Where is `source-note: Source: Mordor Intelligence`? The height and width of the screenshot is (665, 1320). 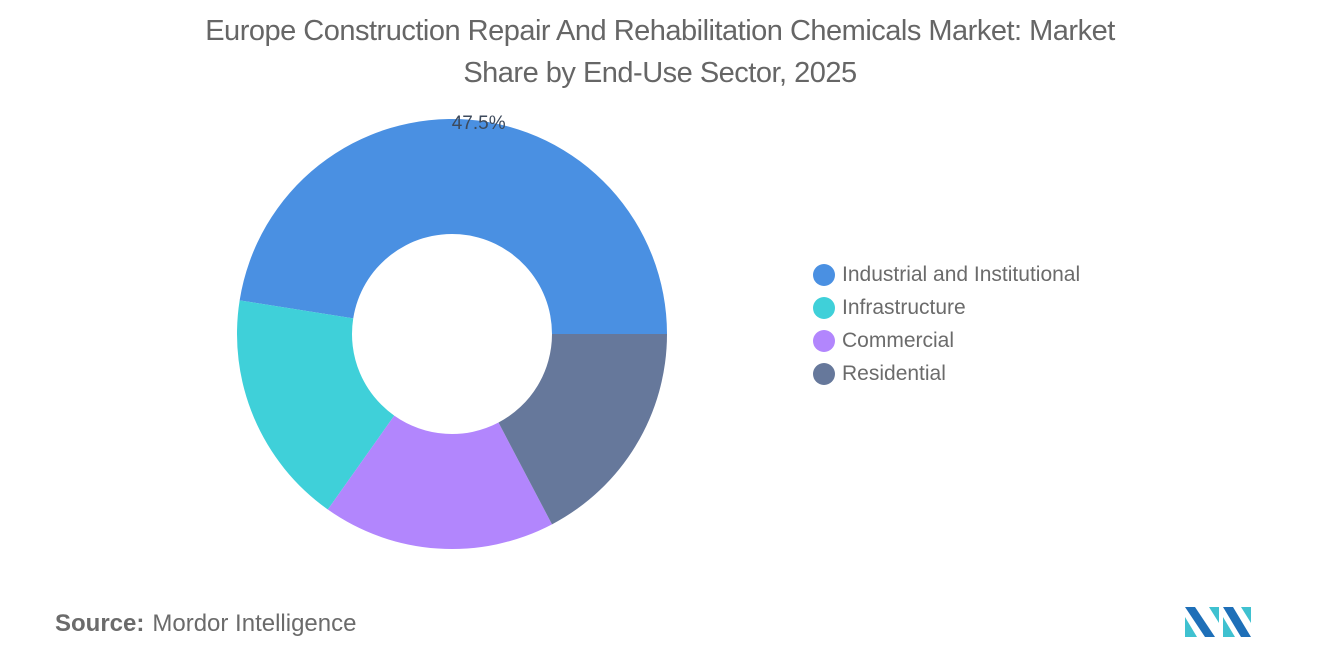 source-note: Source: Mordor Intelligence is located at coordinates (205, 624).